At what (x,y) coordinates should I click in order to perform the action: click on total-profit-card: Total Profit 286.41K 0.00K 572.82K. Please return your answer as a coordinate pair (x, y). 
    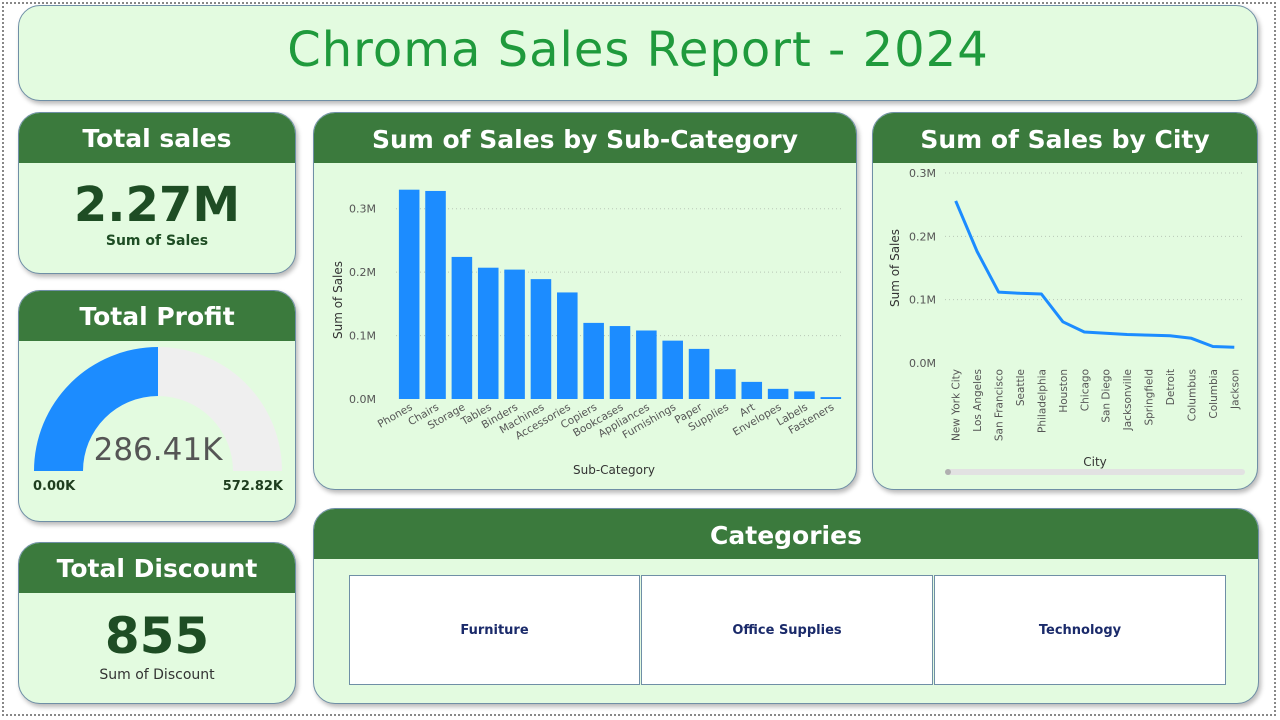
    Looking at the image, I should click on (157, 406).